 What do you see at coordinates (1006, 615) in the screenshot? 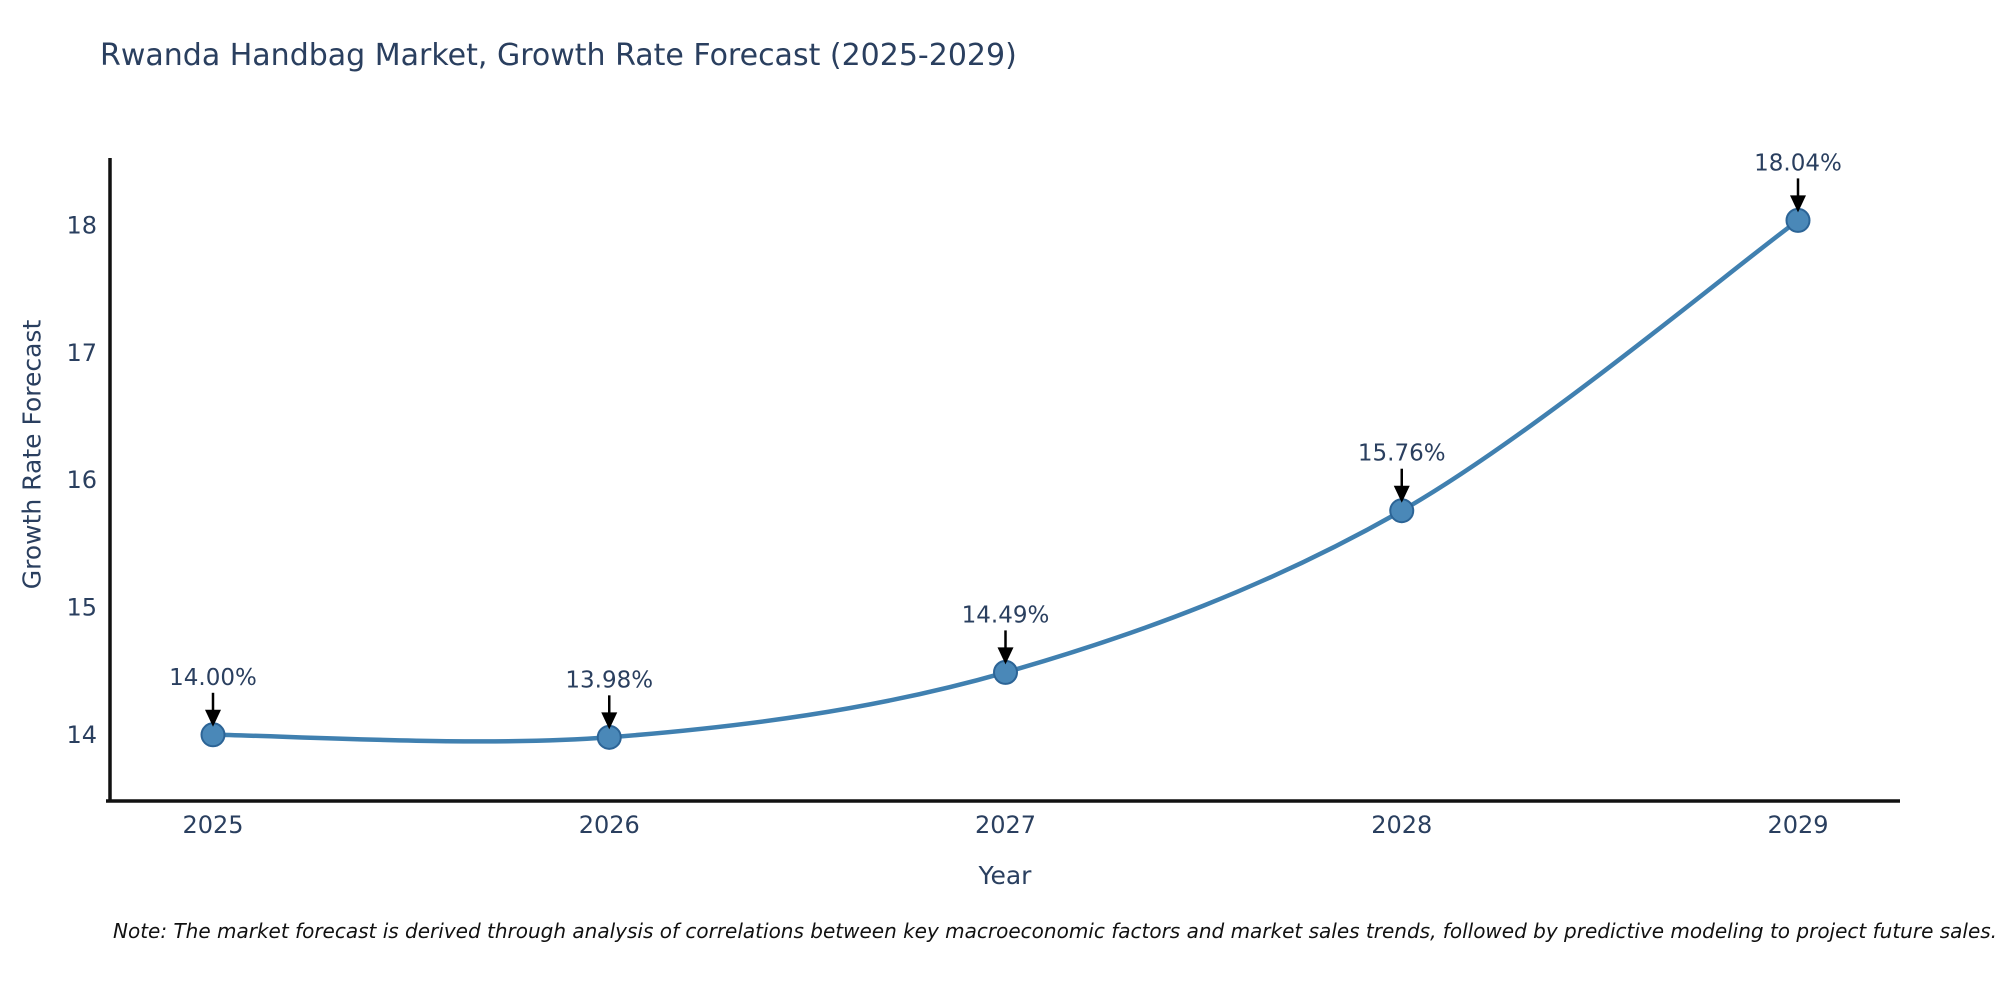
I see `annotation-label: 14.49%` at bounding box center [1006, 615].